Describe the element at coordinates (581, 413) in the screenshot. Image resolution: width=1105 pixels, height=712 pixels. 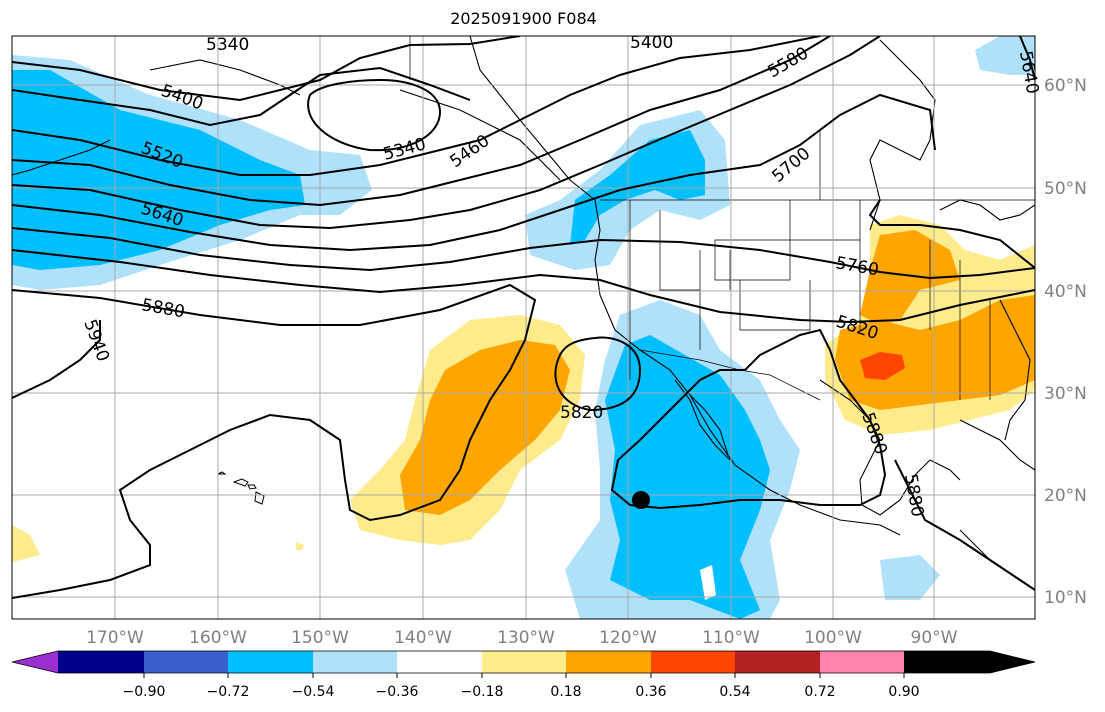
I see `contour-label: 5820` at that location.